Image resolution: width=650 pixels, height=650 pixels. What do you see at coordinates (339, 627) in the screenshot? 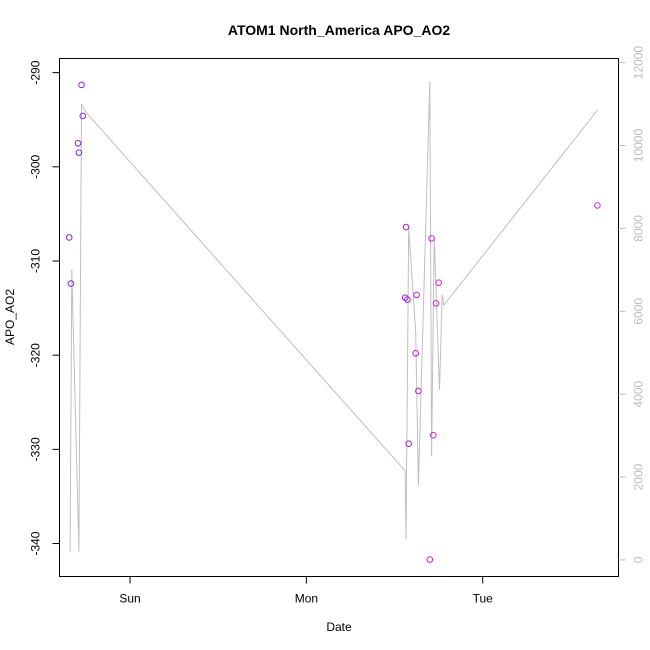
I see `x-axis-label: Date` at bounding box center [339, 627].